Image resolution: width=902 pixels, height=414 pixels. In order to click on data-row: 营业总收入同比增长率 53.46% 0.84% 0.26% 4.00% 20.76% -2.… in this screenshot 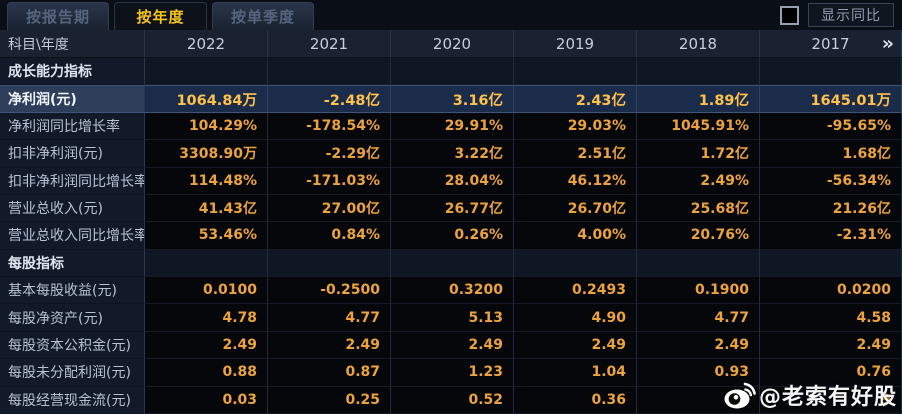, I will do `click(451, 236)`.